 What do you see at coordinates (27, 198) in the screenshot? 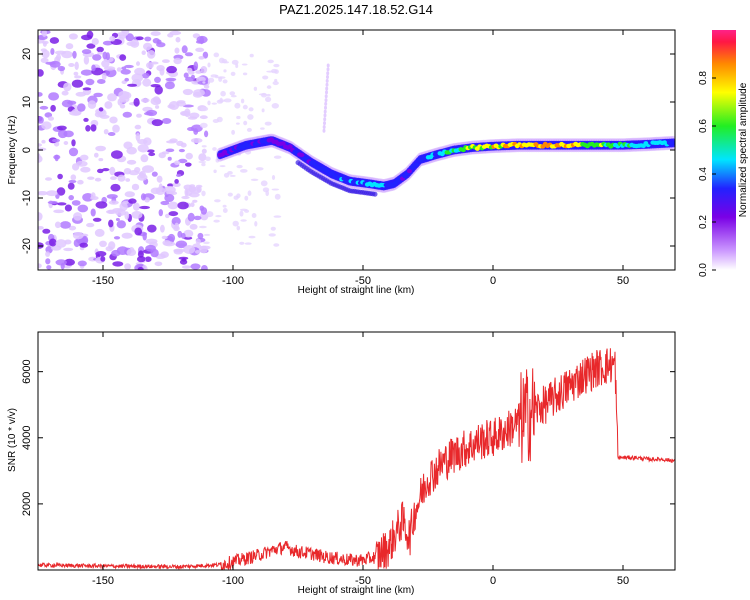
I see `y-tick-label: -10` at bounding box center [27, 198].